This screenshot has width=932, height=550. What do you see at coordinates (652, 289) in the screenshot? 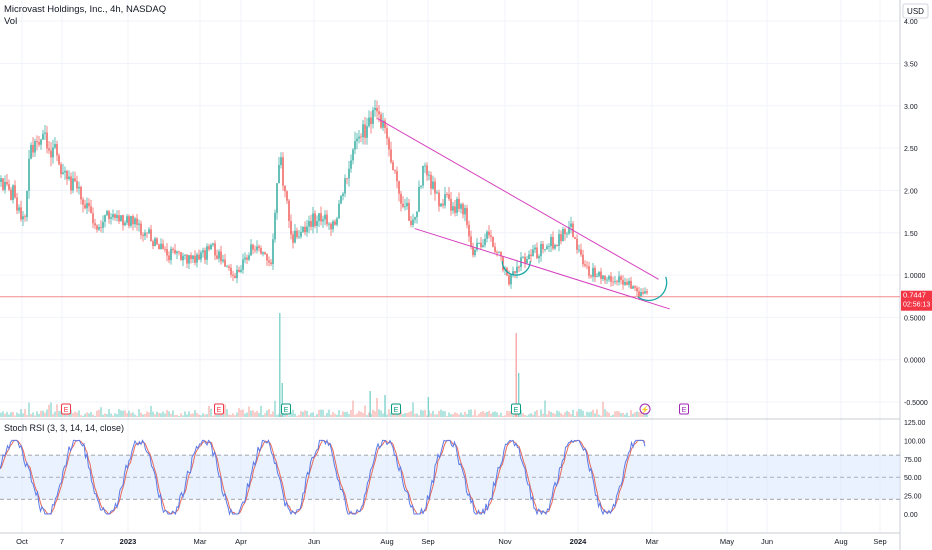
I see `cup-arc-right` at bounding box center [652, 289].